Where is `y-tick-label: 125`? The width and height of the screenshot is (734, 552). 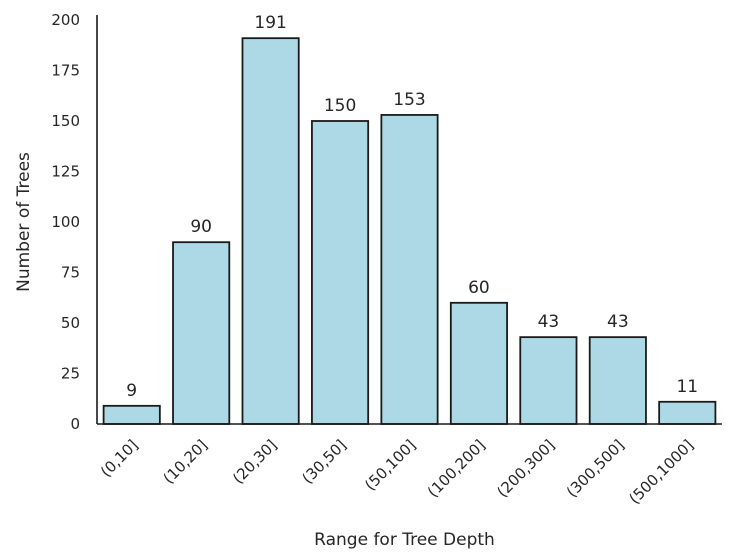
y-tick-label: 125 is located at coordinates (65, 172).